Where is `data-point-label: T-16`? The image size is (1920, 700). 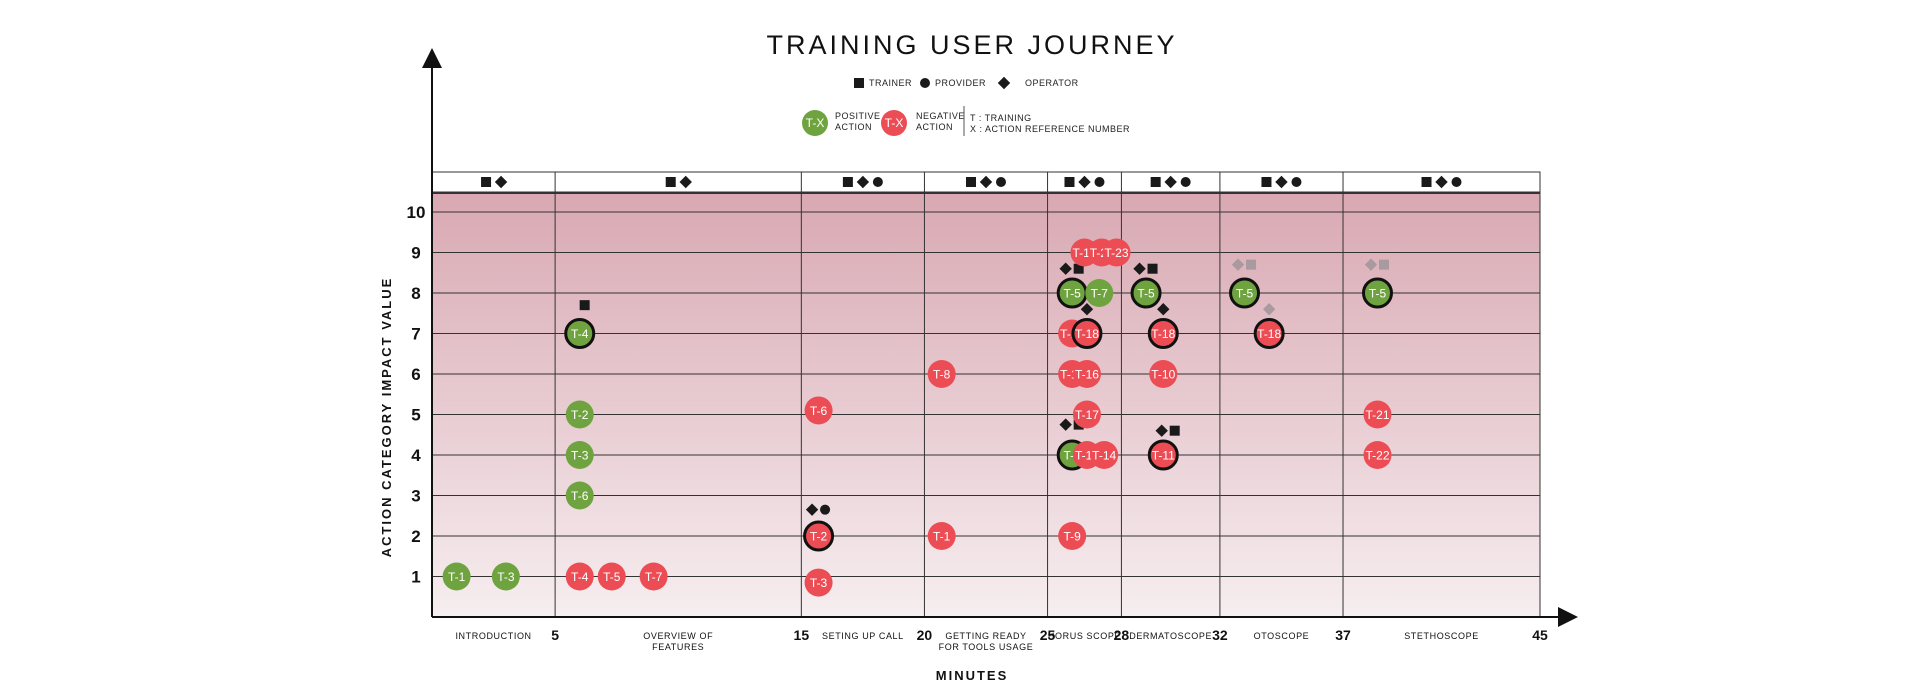 data-point-label: T-16 is located at coordinates (1087, 375).